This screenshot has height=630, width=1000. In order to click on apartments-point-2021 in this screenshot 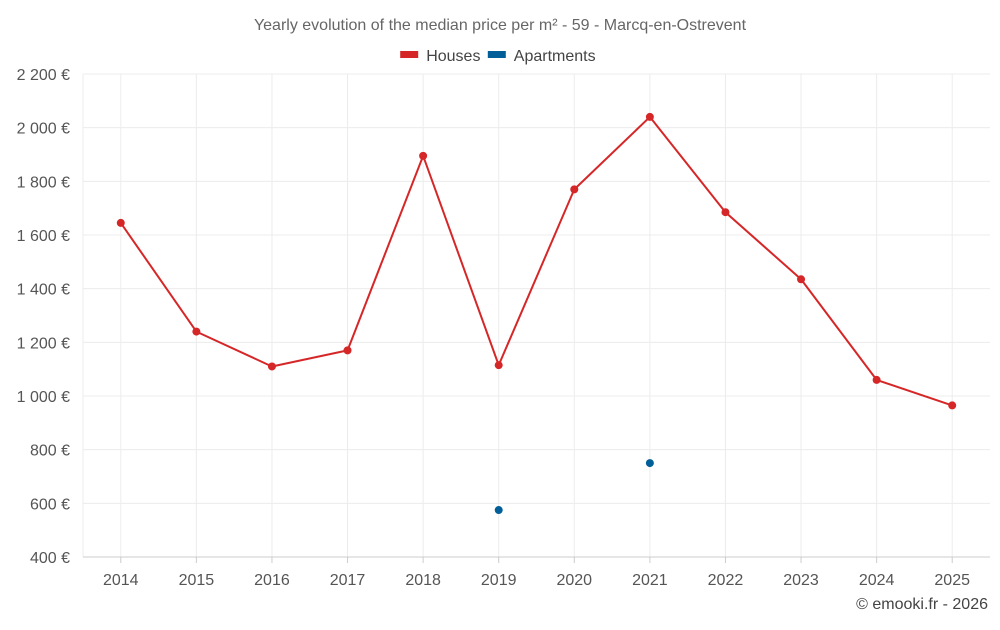, I will do `click(649, 463)`.